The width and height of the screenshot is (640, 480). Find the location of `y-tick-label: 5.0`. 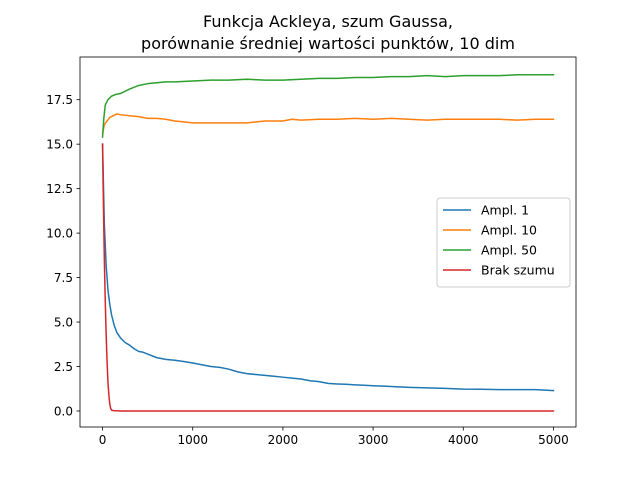

y-tick-label: 5.0 is located at coordinates (63, 322).